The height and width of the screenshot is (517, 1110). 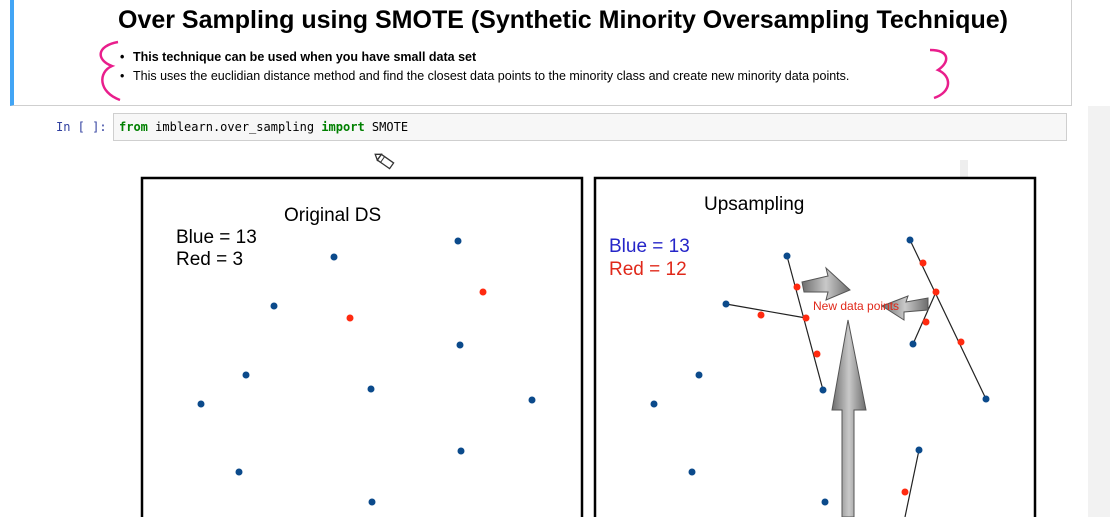 I want to click on smote-interpolation-lines, so click(x=856, y=378).